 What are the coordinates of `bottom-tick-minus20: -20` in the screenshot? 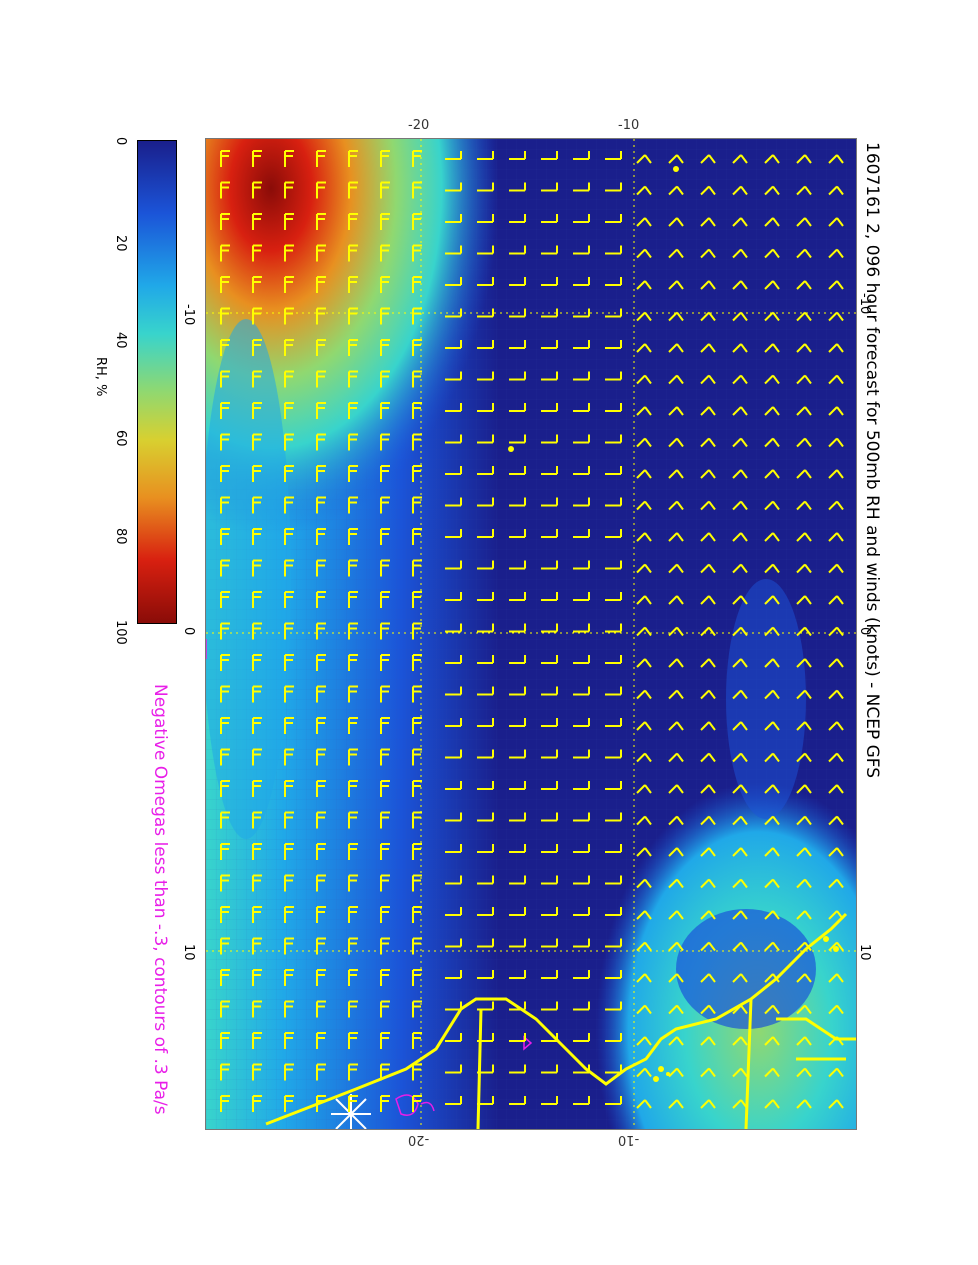 It's located at (419, 1139).